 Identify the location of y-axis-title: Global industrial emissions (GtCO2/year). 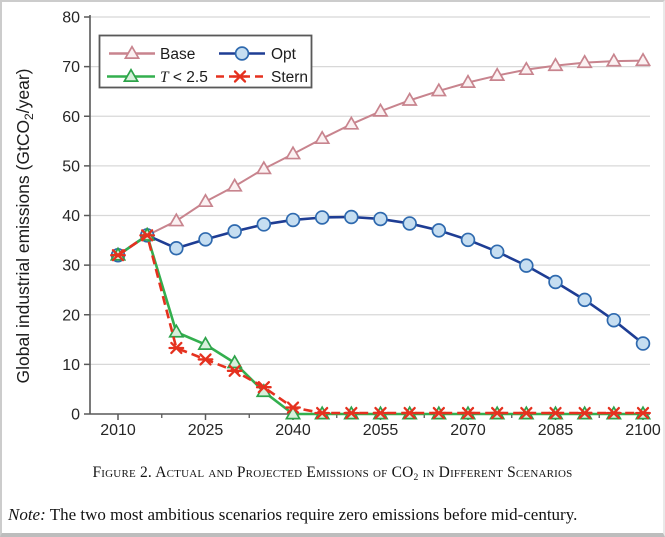
(24, 226).